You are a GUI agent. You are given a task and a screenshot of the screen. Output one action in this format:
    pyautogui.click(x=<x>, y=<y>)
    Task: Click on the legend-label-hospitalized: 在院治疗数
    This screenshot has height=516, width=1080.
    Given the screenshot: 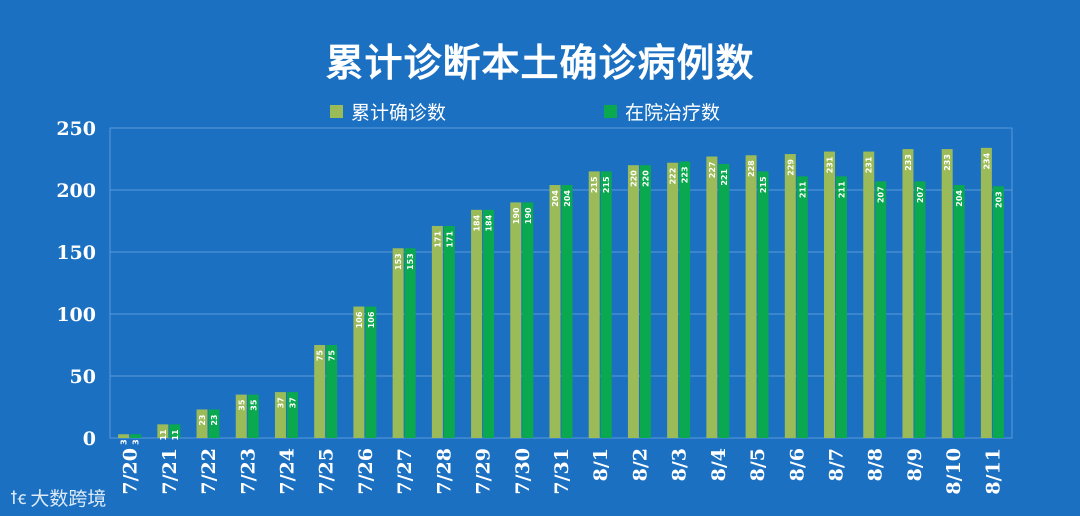 What is the action you would take?
    pyautogui.click(x=673, y=113)
    